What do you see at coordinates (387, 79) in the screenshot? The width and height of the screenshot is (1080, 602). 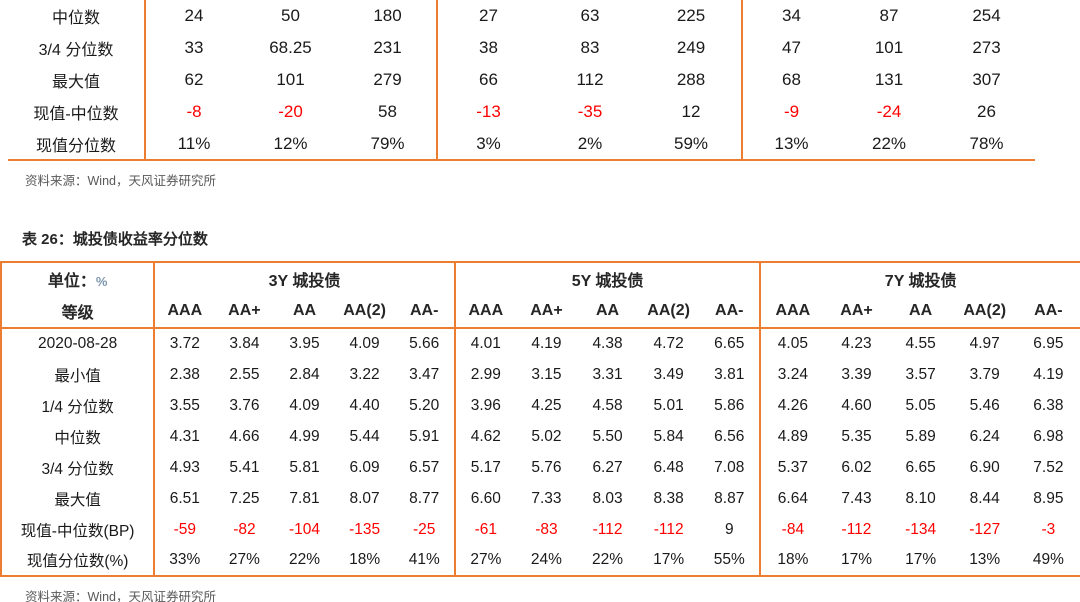 I see `value-cell: 279` at bounding box center [387, 79].